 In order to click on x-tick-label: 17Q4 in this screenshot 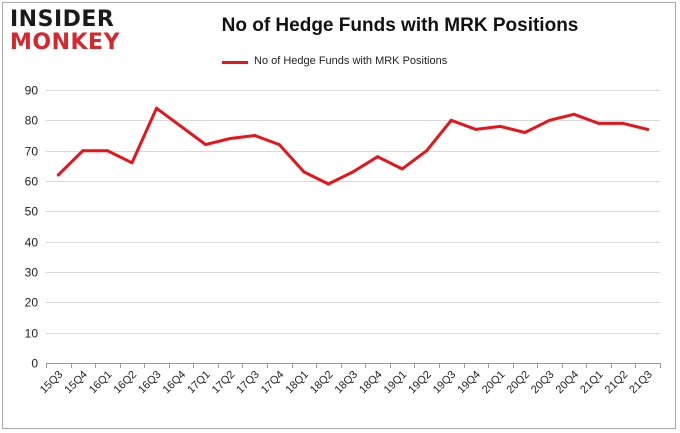, I will do `click(273, 383)`.